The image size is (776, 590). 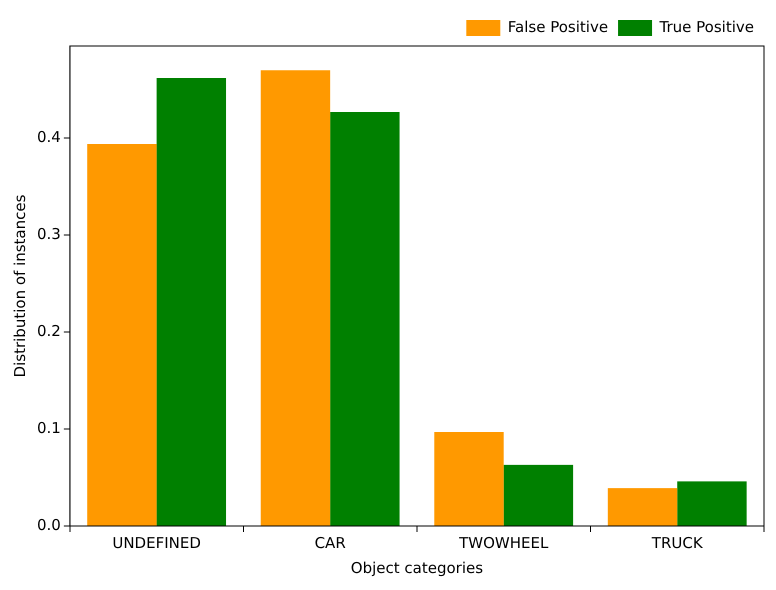 What do you see at coordinates (48, 137) in the screenshot?
I see `y-tick-label: 0.4` at bounding box center [48, 137].